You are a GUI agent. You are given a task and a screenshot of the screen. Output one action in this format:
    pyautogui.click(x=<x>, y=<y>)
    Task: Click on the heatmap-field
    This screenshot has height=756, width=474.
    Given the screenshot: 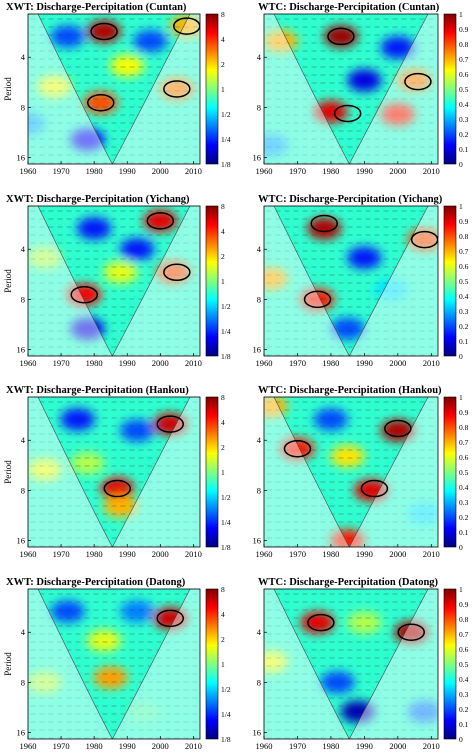 What is the action you would take?
    pyautogui.click(x=114, y=89)
    